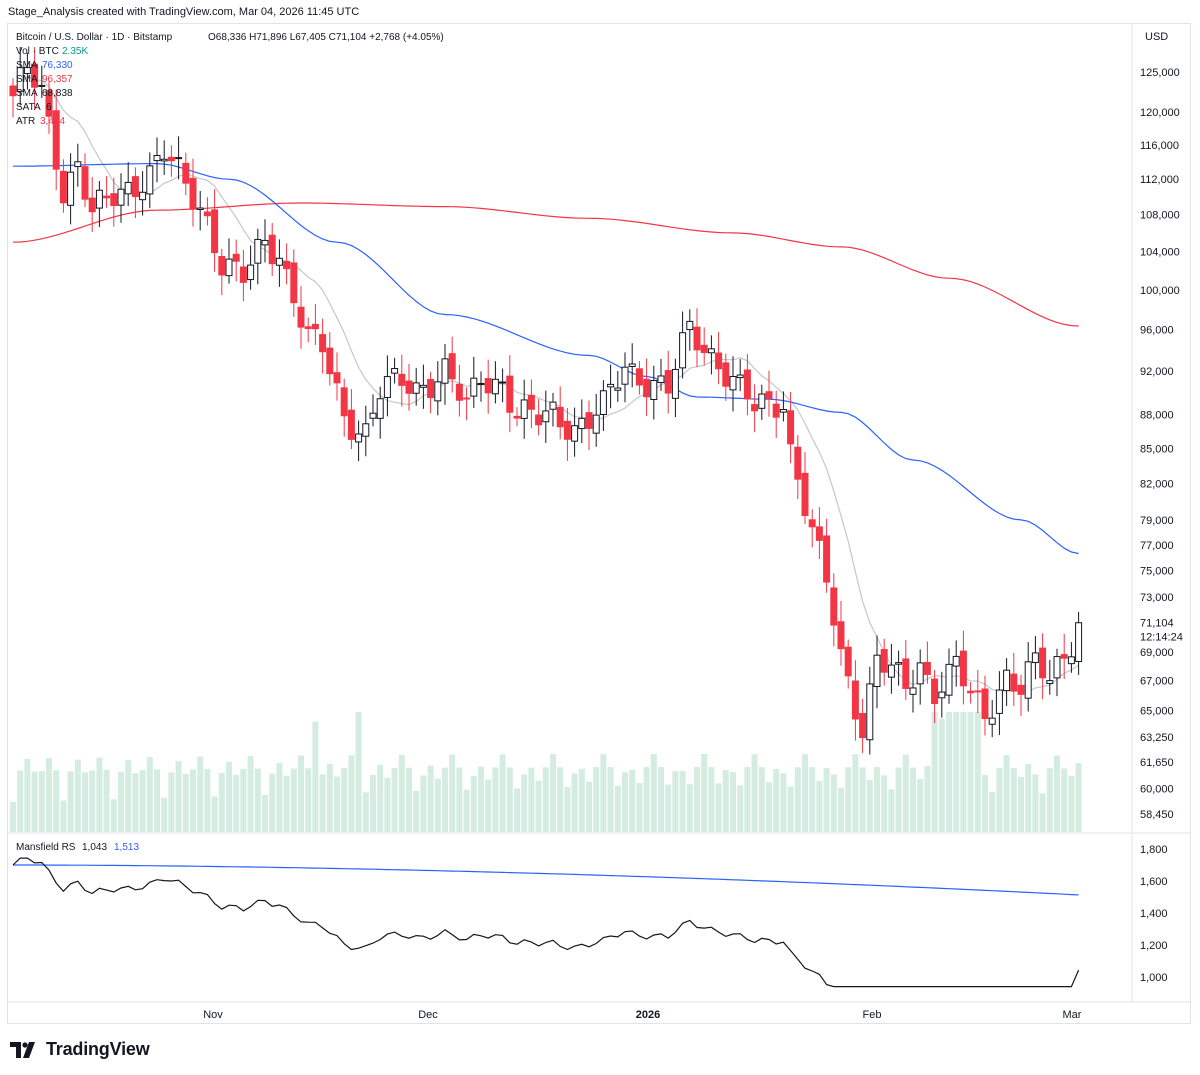 The height and width of the screenshot is (1075, 1200). What do you see at coordinates (27, 65) in the screenshot?
I see `legend-sma1-label: SMA` at bounding box center [27, 65].